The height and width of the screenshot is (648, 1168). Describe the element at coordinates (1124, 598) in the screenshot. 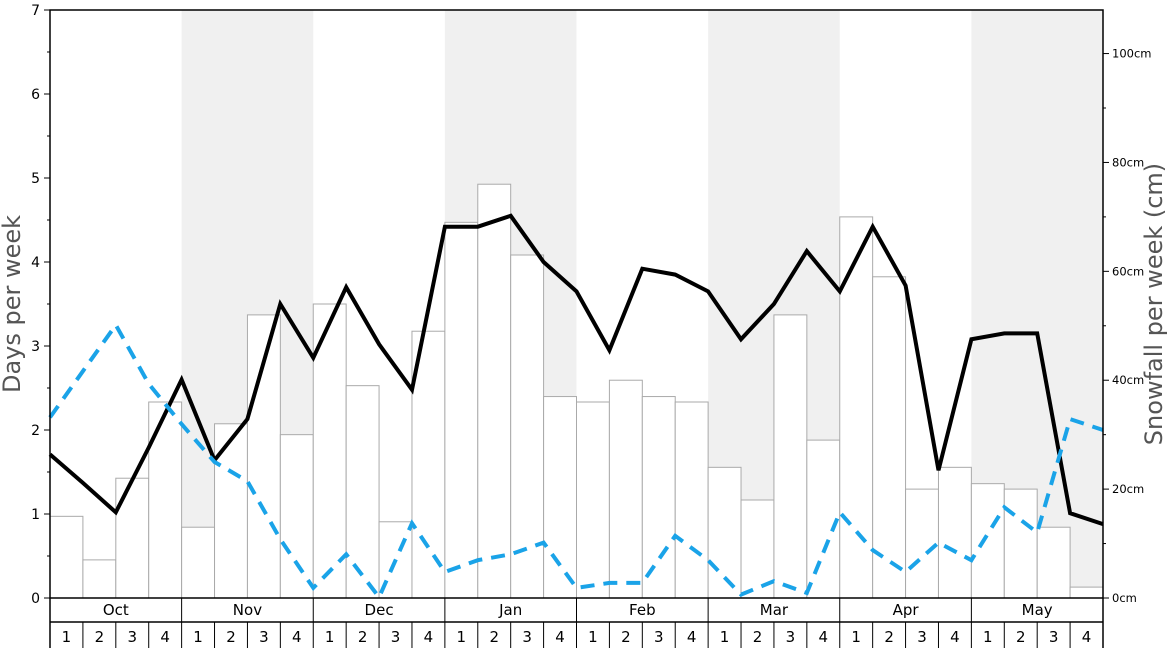

I see `right-tick-label: 0cm` at that location.